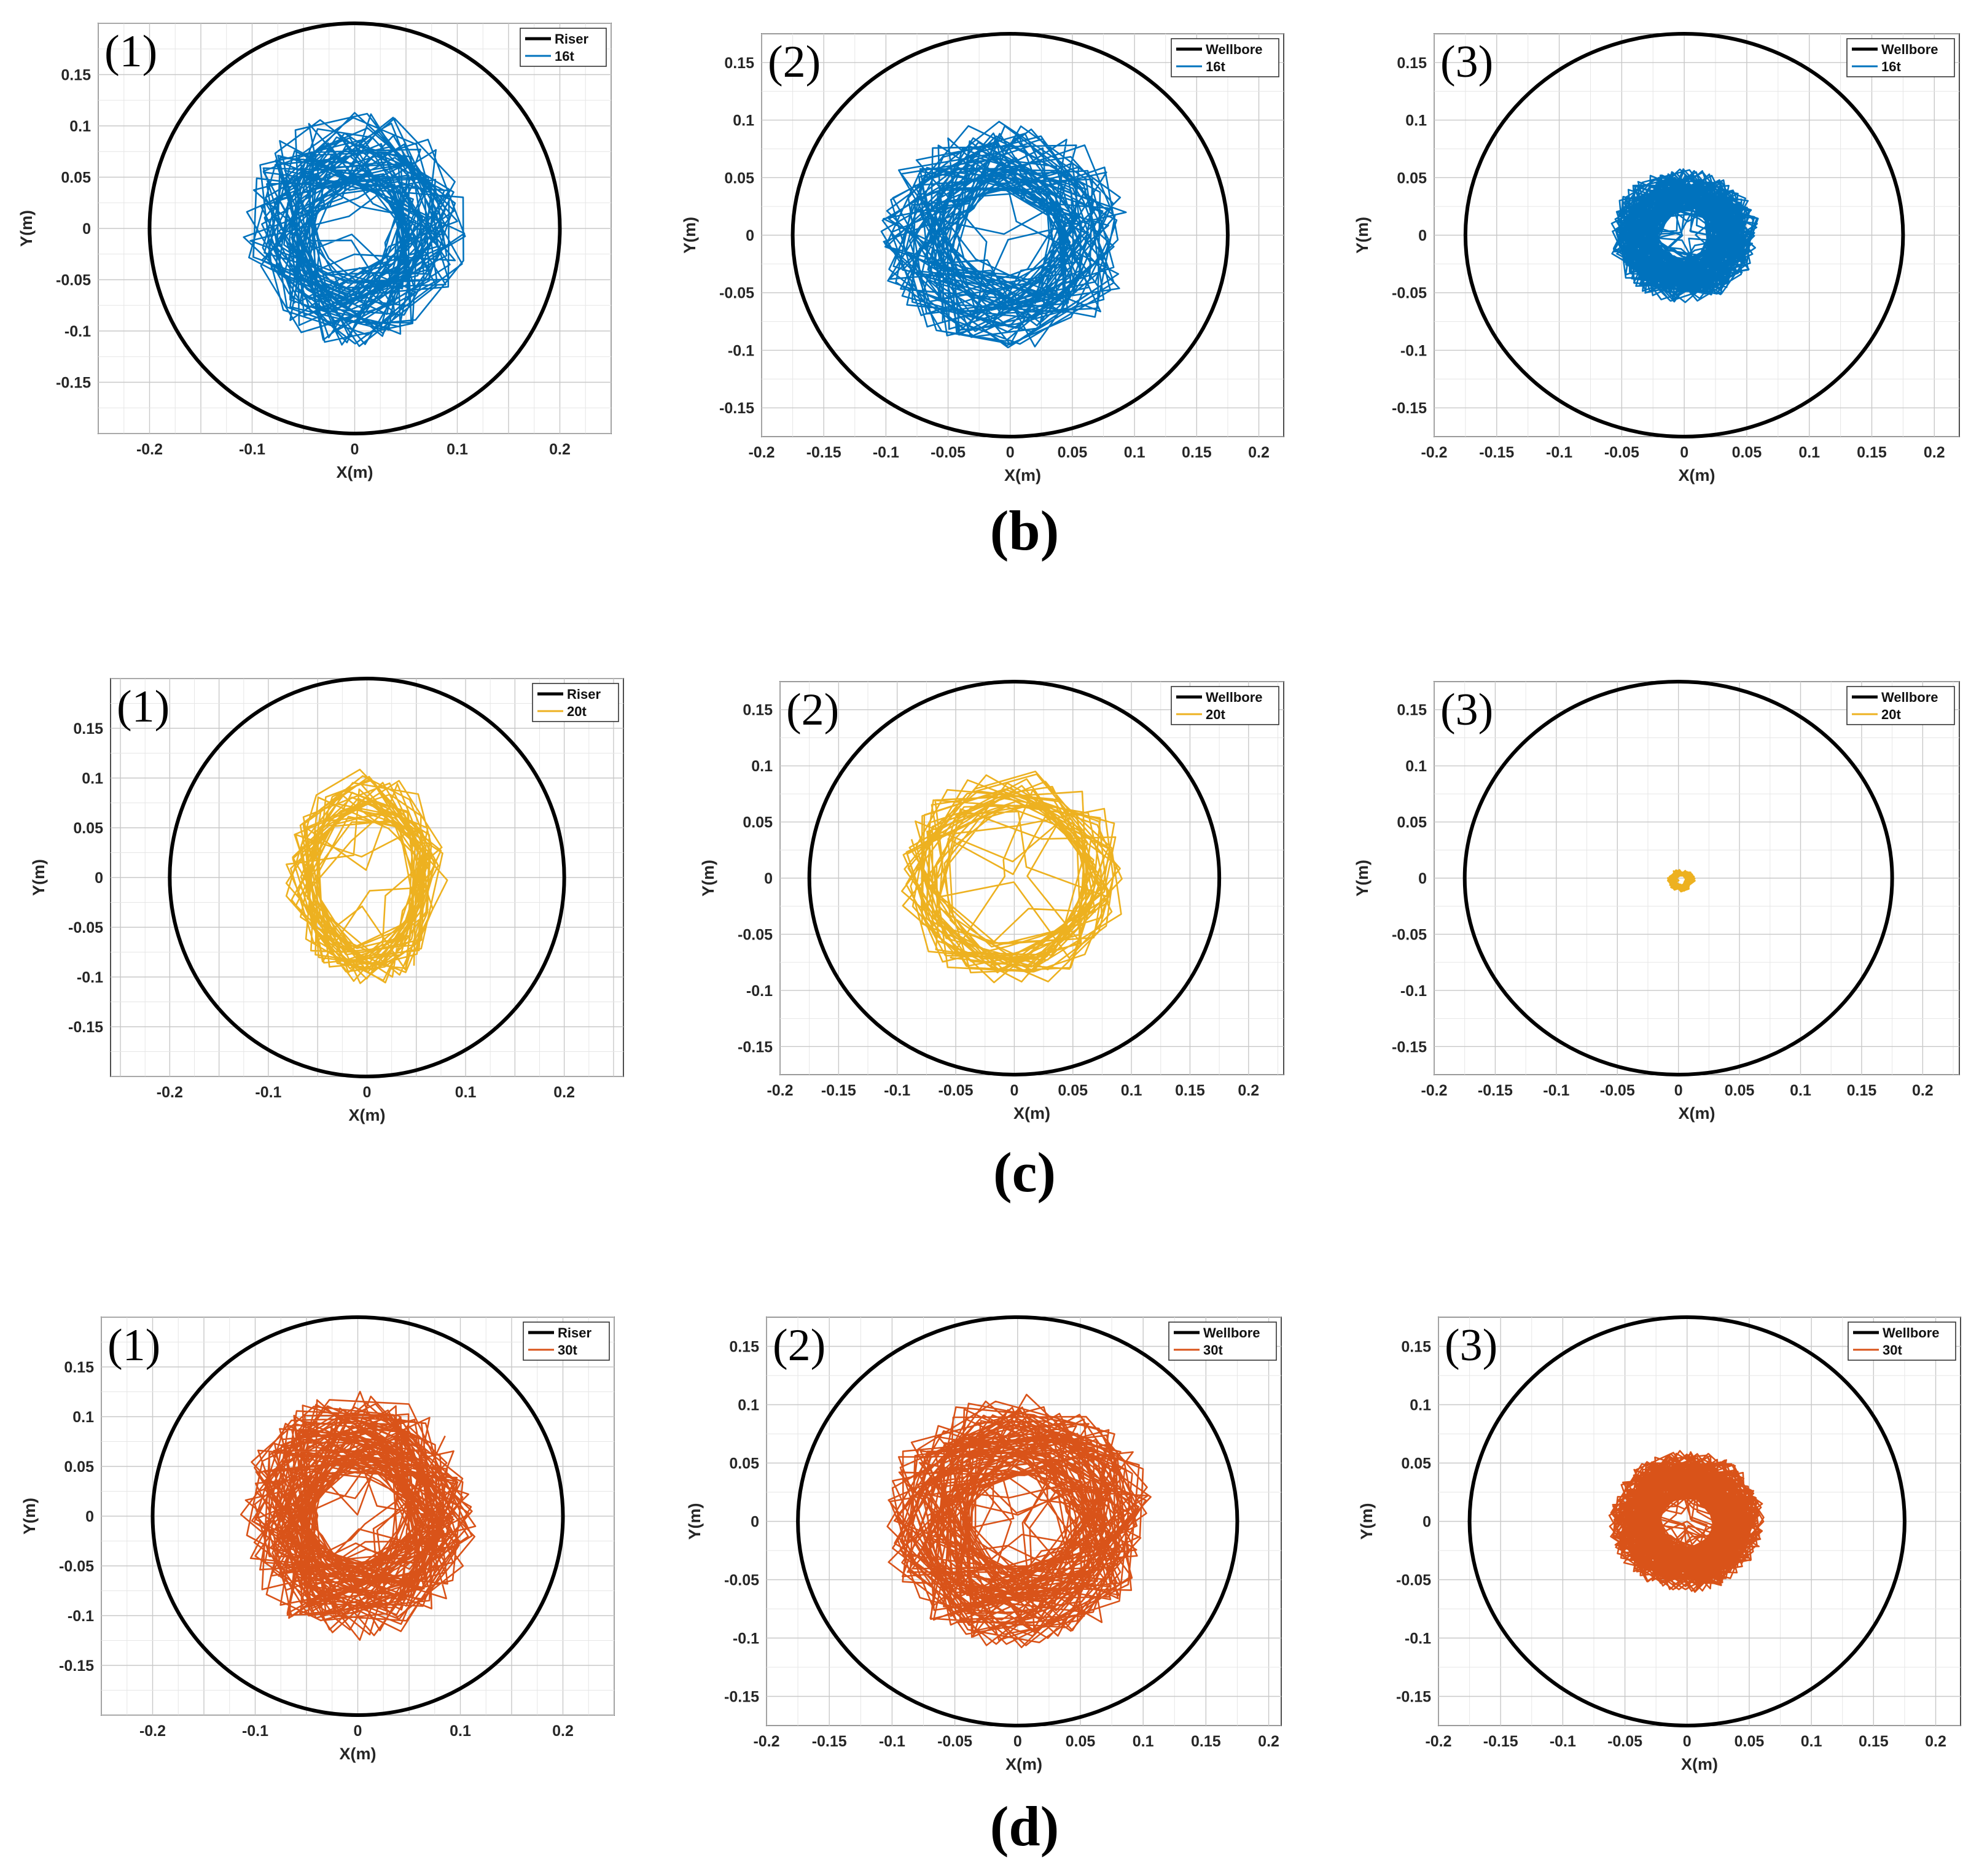 The height and width of the screenshot is (1876, 1971). Describe the element at coordinates (358, 1516) in the screenshot. I see `grid` at that location.